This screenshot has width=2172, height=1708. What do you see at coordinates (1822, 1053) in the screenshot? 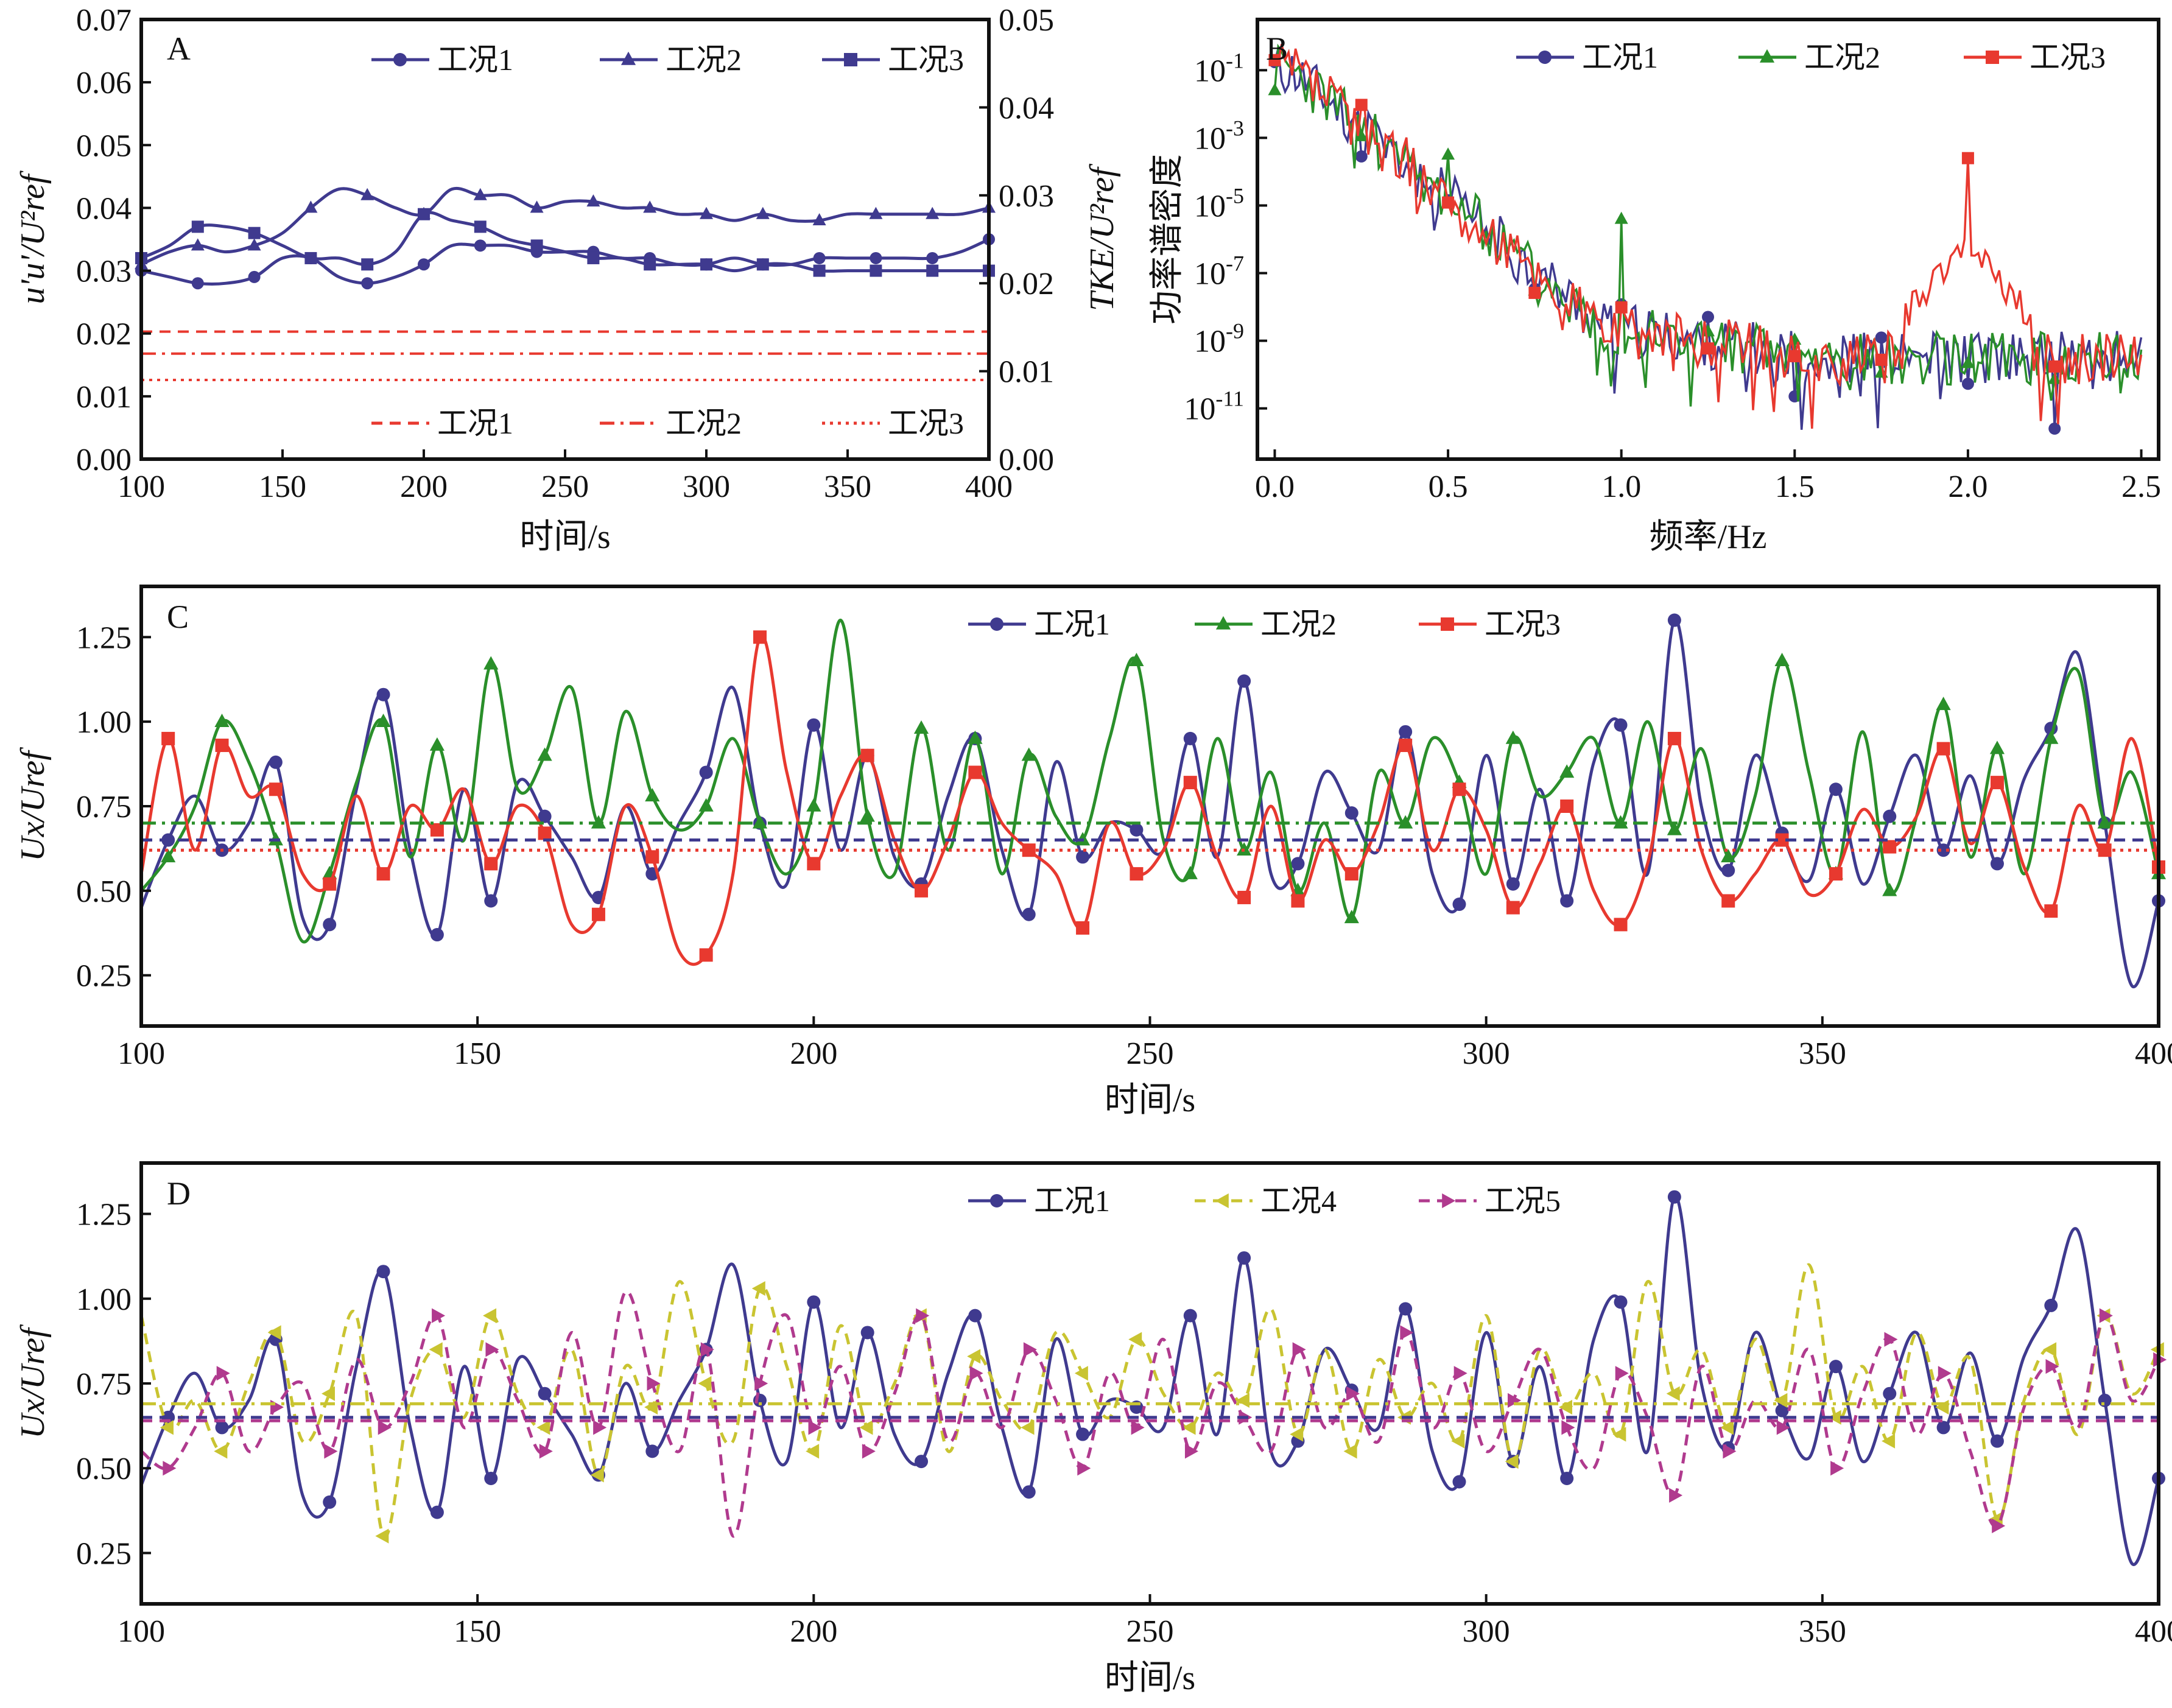
I see `x-tick-label: 350` at bounding box center [1822, 1053].